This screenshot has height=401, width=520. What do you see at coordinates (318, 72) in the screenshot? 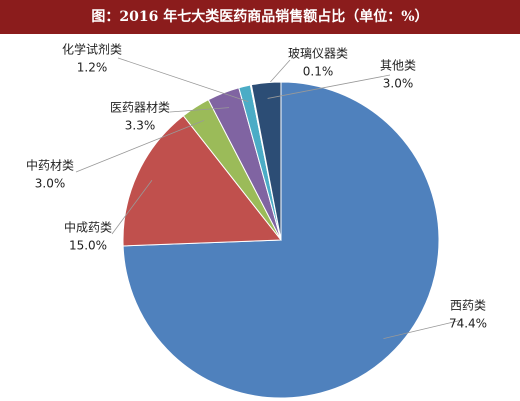
I see `slice-value-label: 0.1%` at bounding box center [318, 72].